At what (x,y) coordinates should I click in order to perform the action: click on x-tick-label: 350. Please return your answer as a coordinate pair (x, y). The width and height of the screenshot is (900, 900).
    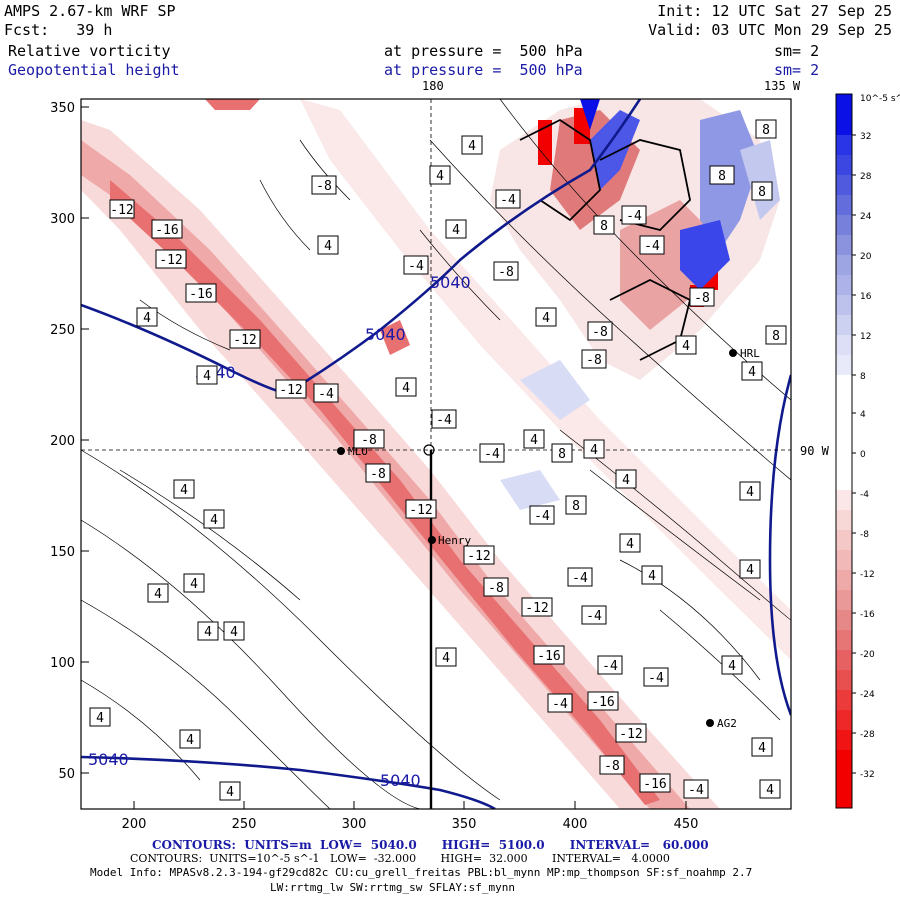
    Looking at the image, I should click on (464, 824).